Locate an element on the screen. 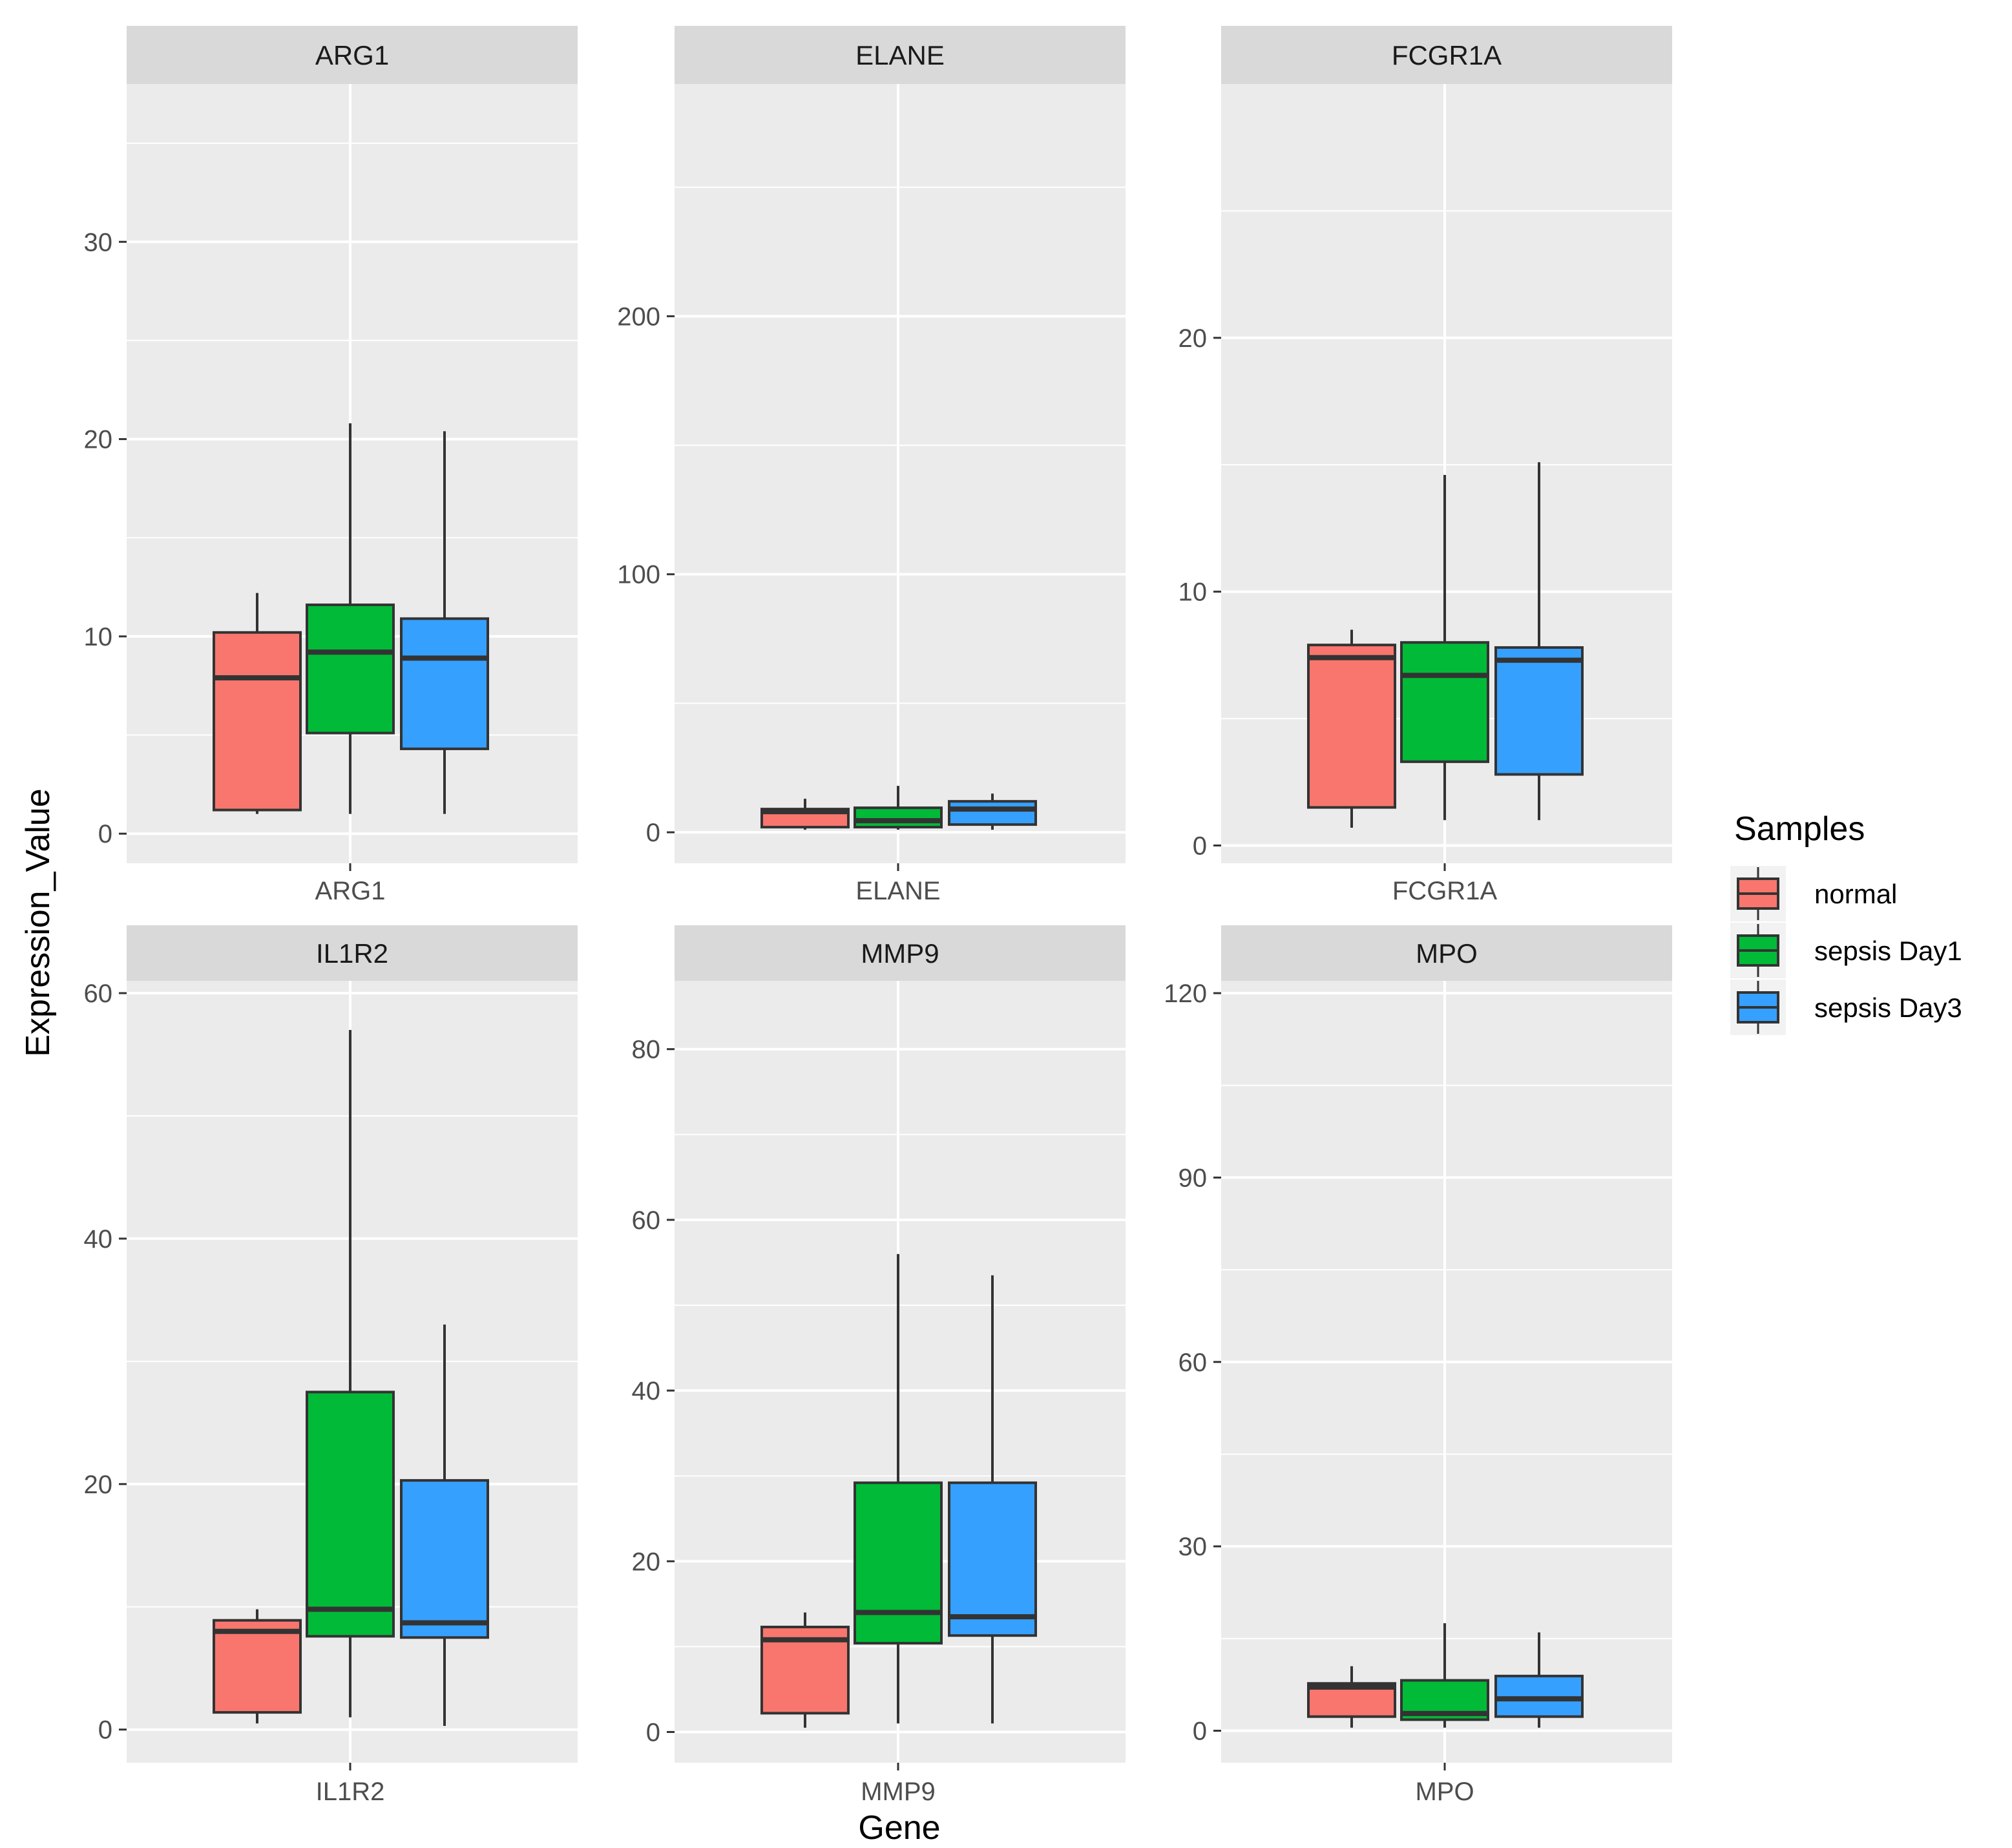 The width and height of the screenshot is (2012, 1848). x-tick-label: MPO is located at coordinates (1444, 1792).